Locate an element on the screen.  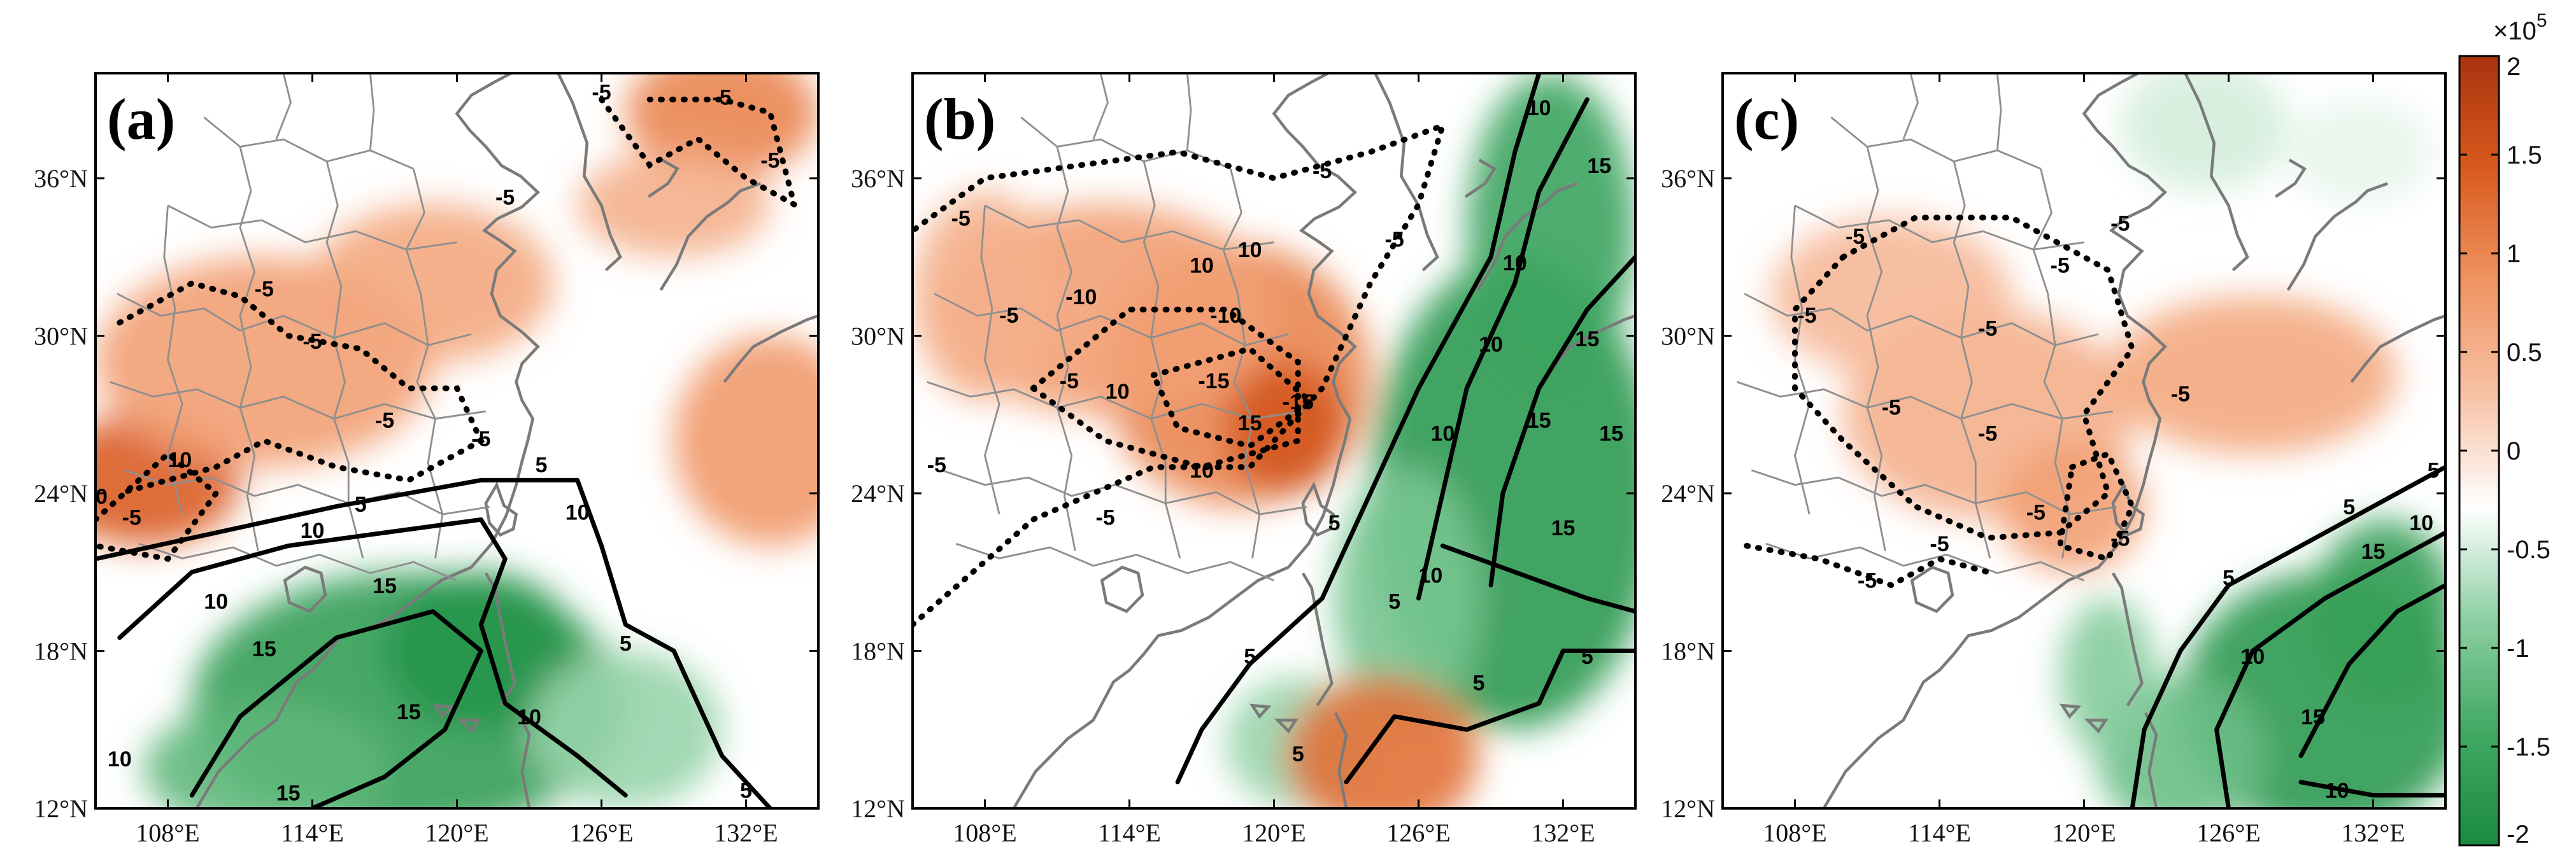
colorbar-tick-label: -0.5 is located at coordinates (2529, 550).